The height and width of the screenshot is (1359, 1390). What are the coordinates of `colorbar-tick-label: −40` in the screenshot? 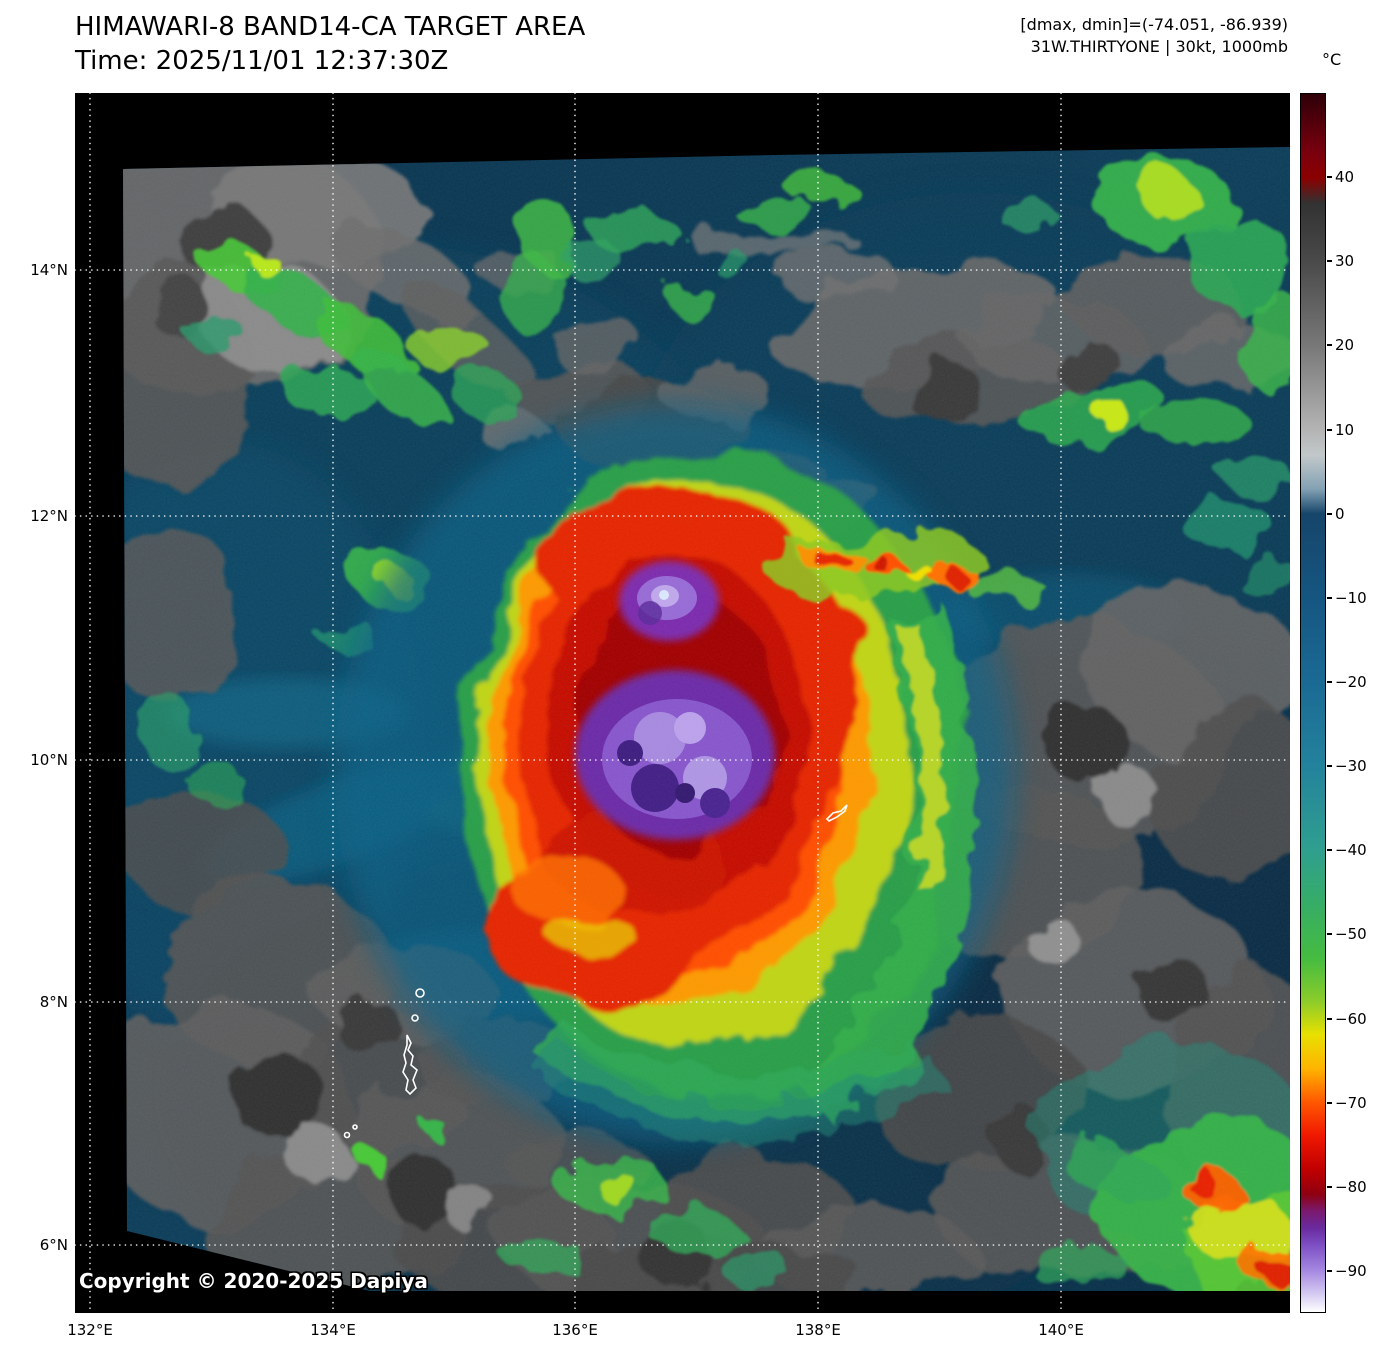 It's located at (1351, 850).